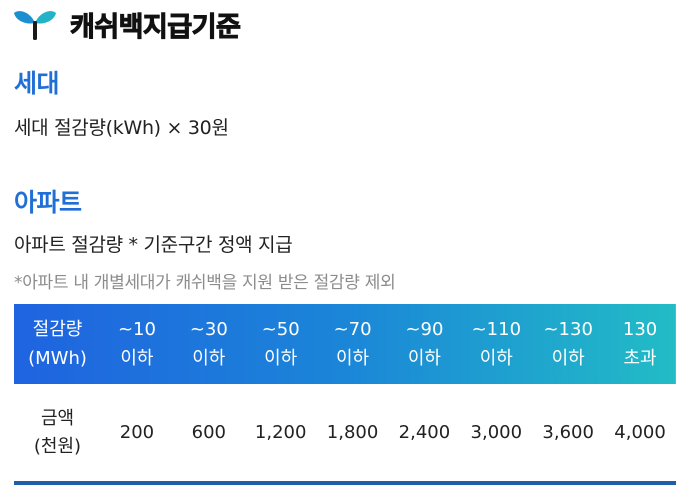 This screenshot has height=491, width=681. Describe the element at coordinates (121, 128) in the screenshot. I see `household-formula: 세대 절감량(kWh) × 30원` at that location.